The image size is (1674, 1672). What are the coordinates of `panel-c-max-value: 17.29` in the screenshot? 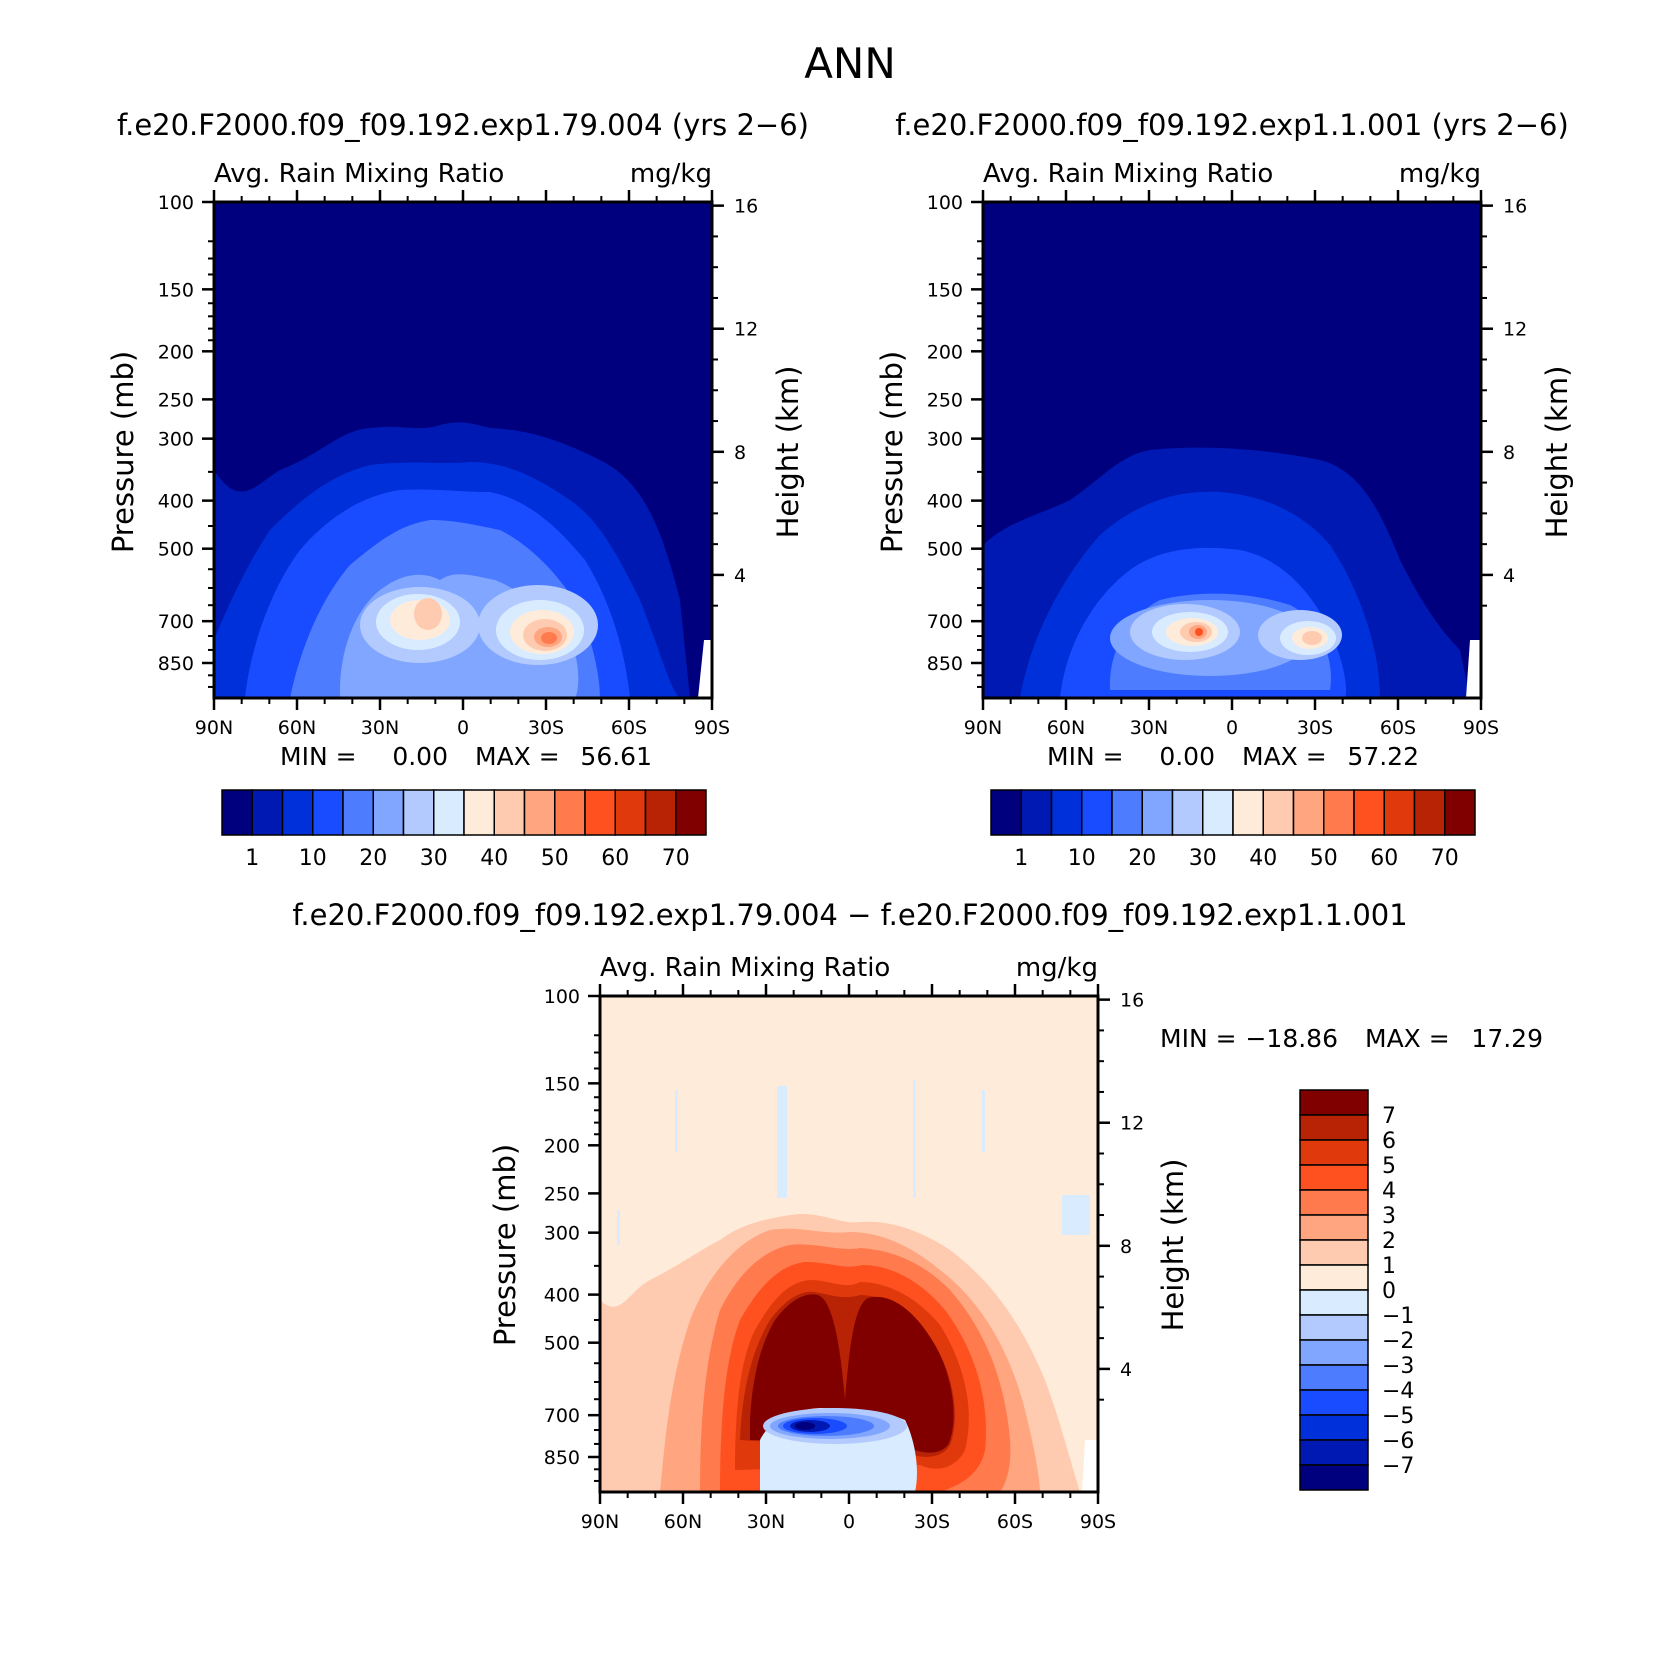 It's located at (1507, 1038).